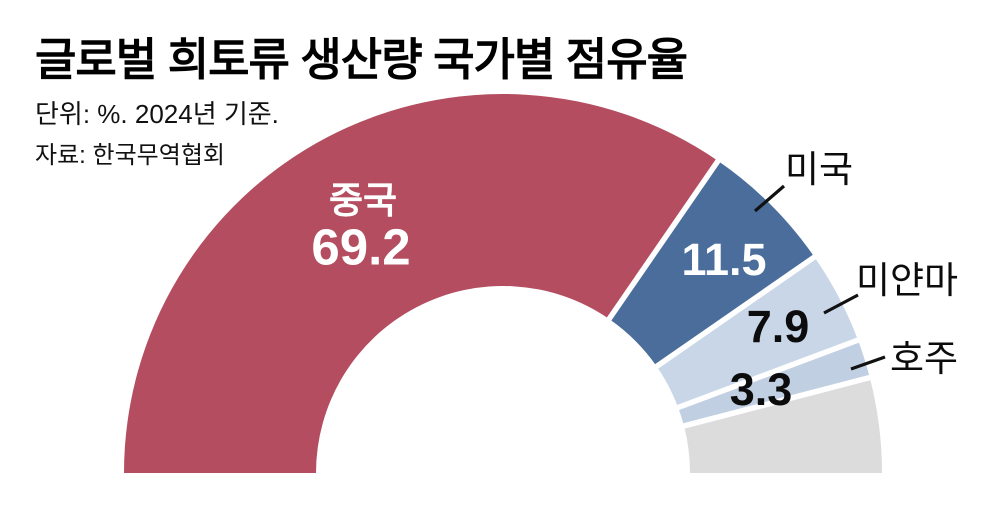 The height and width of the screenshot is (512, 1000). What do you see at coordinates (130, 155) in the screenshot?
I see `source-note: 자료: 한국무역협회` at bounding box center [130, 155].